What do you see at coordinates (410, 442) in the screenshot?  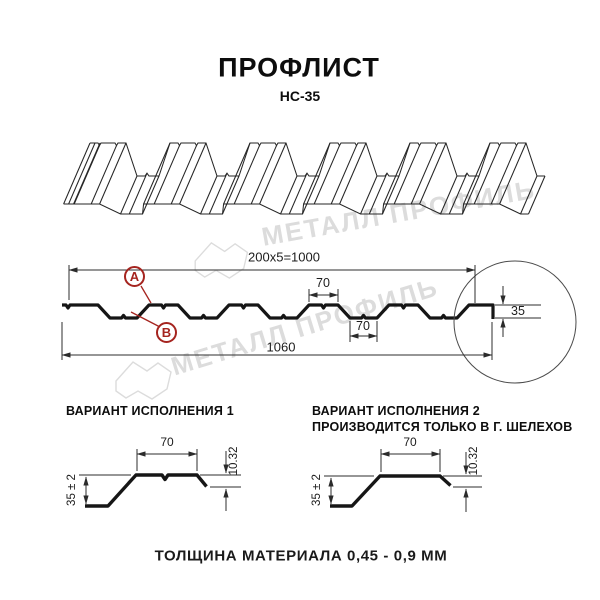 I see `variant2-dim-width: 70` at bounding box center [410, 442].